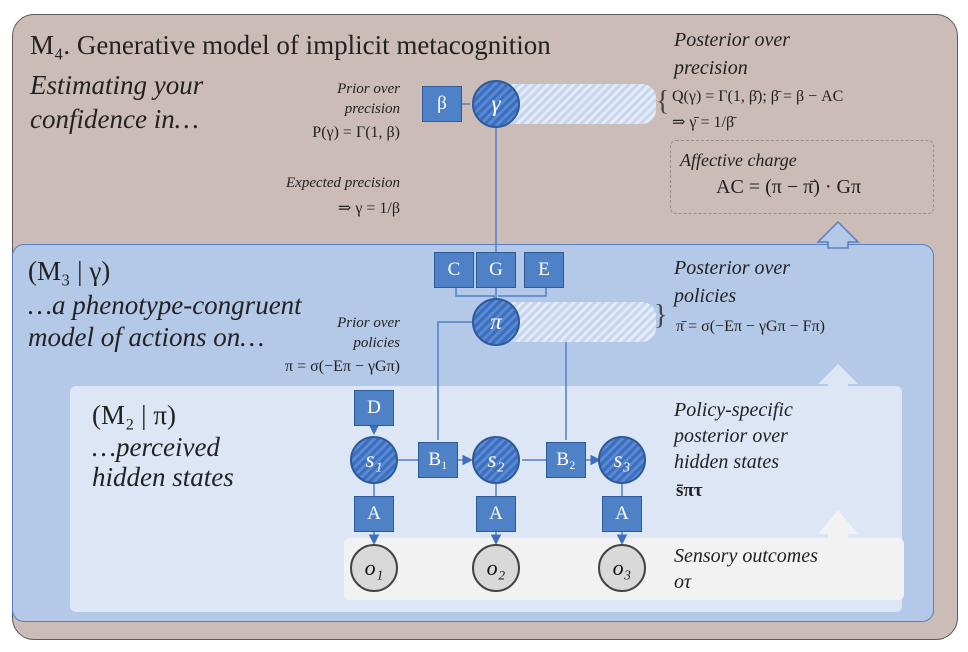 This screenshot has width=968, height=652. I want to click on node-g: G, so click(496, 270).